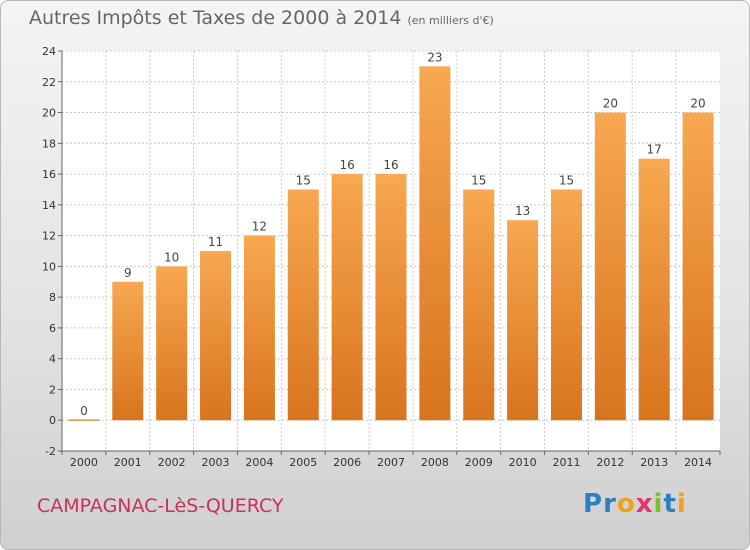 The image size is (750, 550). What do you see at coordinates (259, 227) in the screenshot?
I see `bar-value-label: 12` at bounding box center [259, 227].